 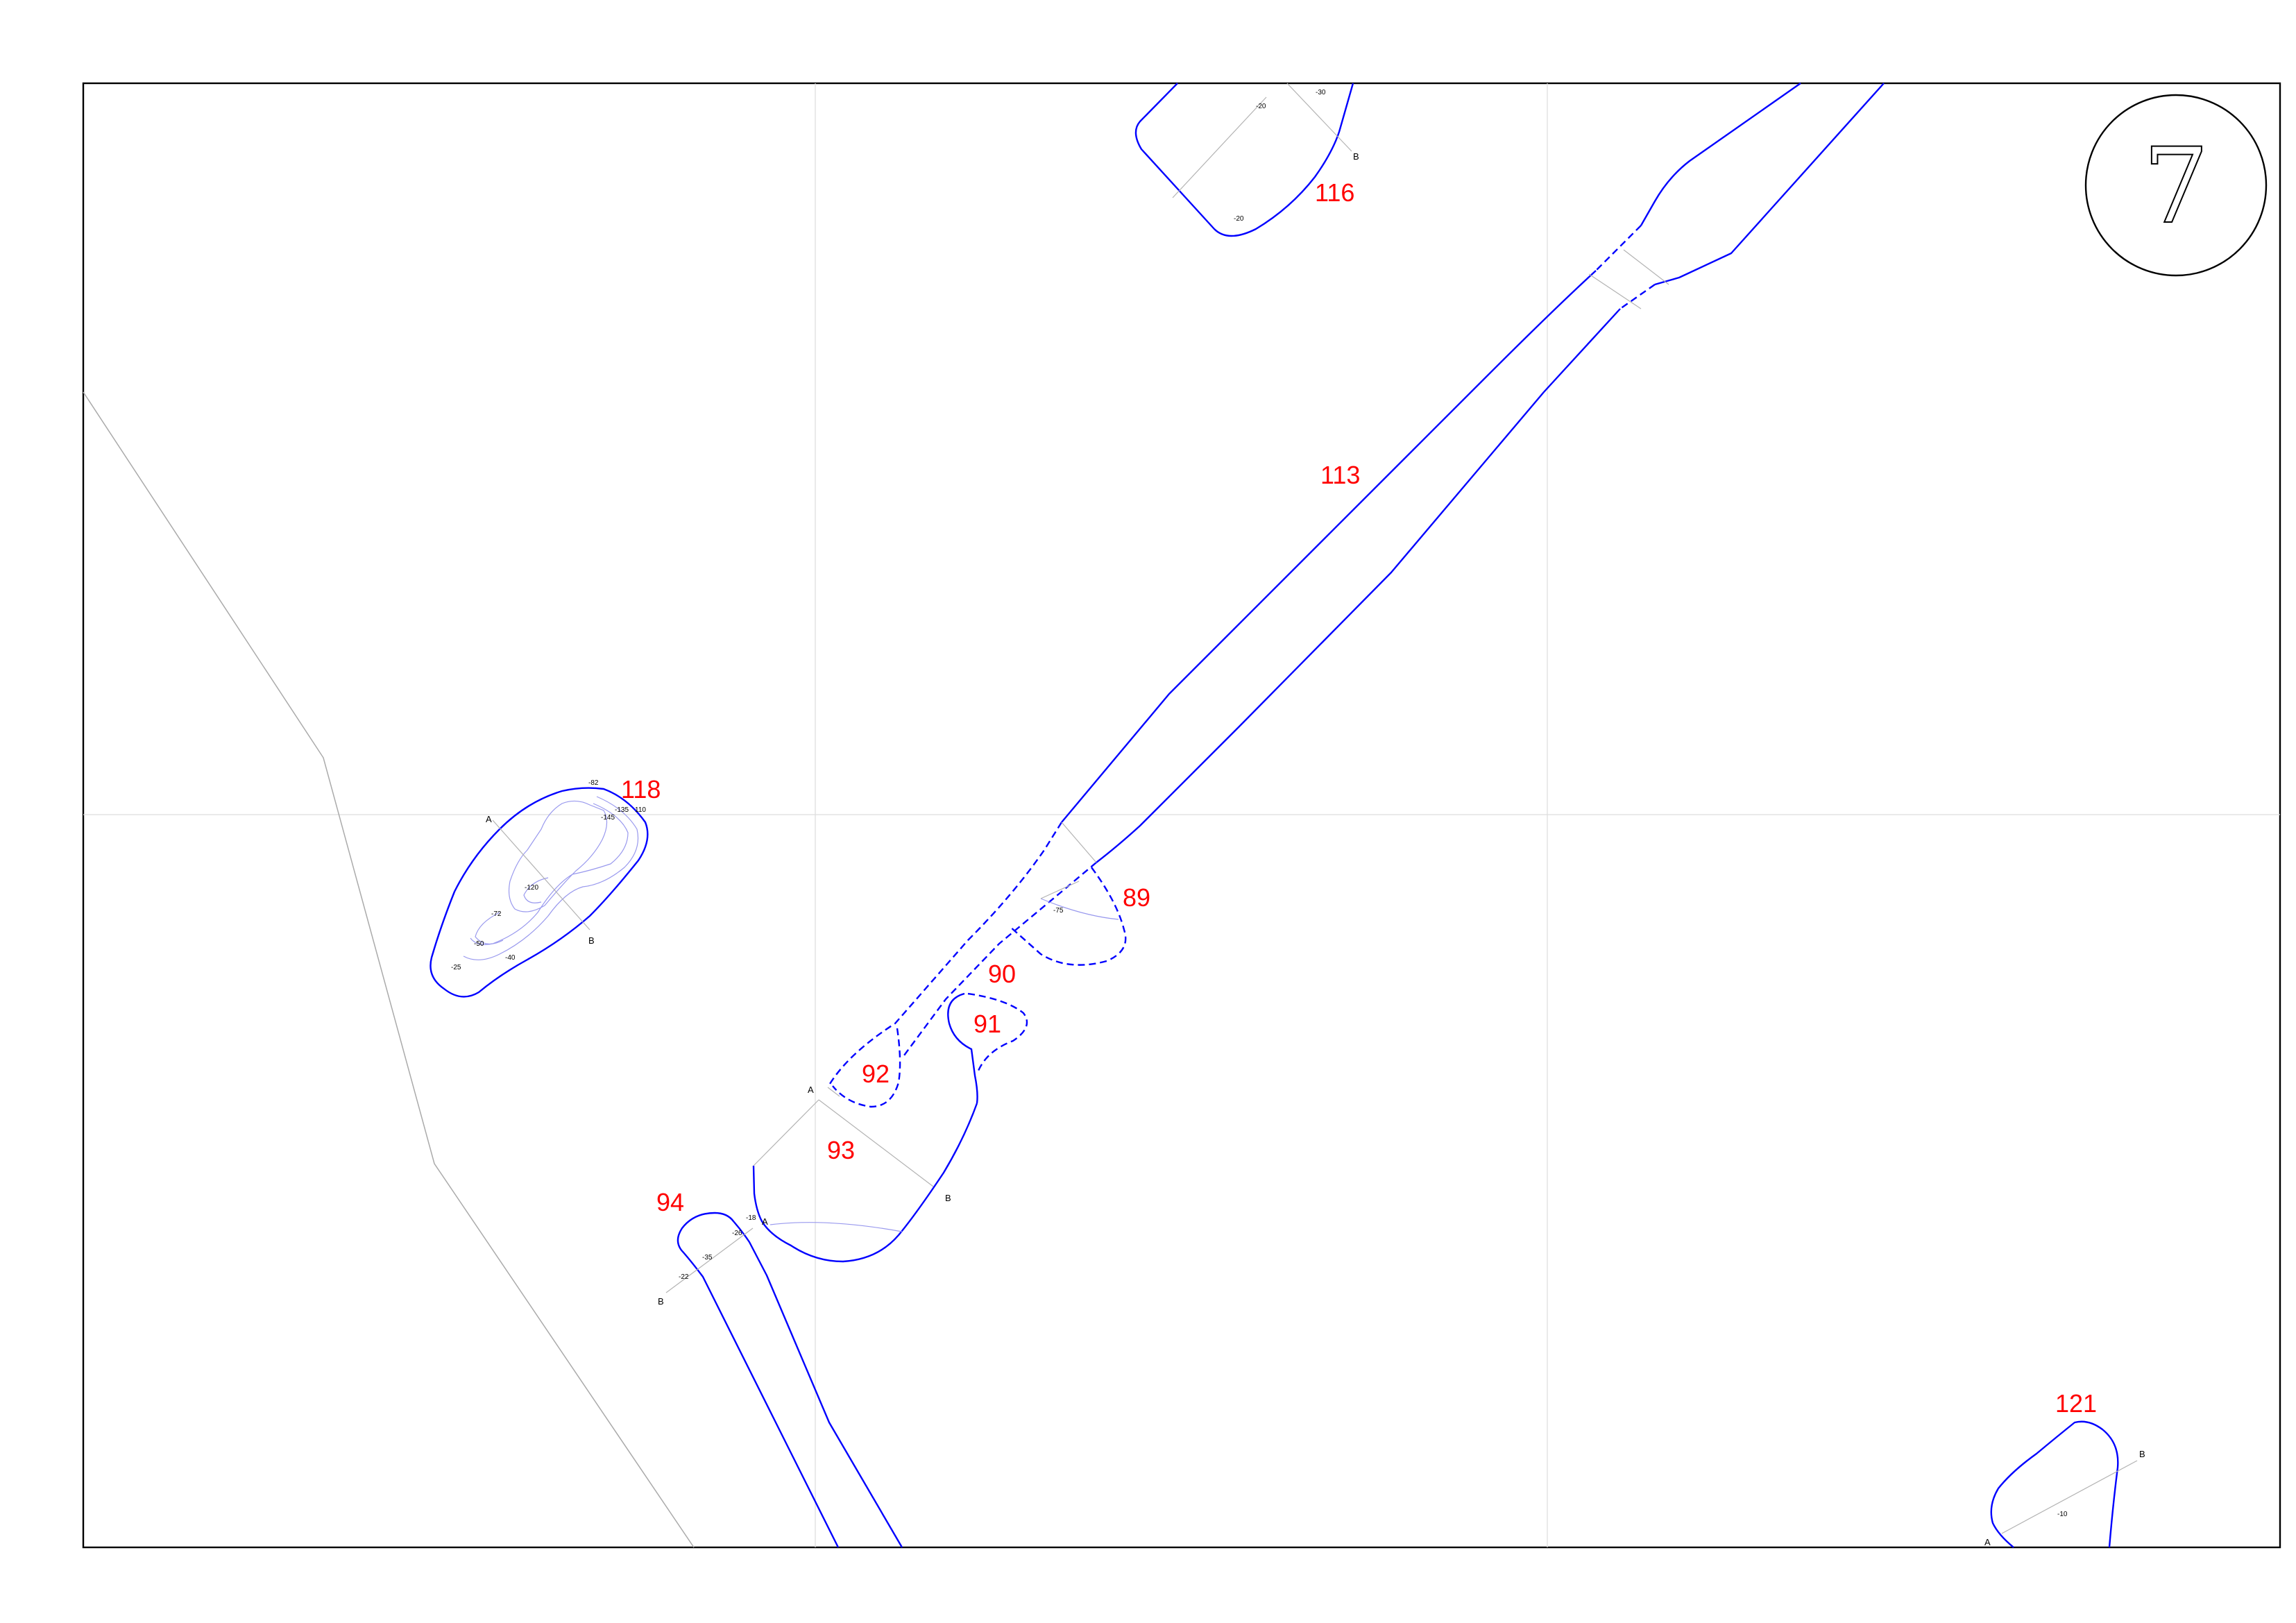 What do you see at coordinates (641, 790) in the screenshot?
I see `feature-label-118: 118` at bounding box center [641, 790].